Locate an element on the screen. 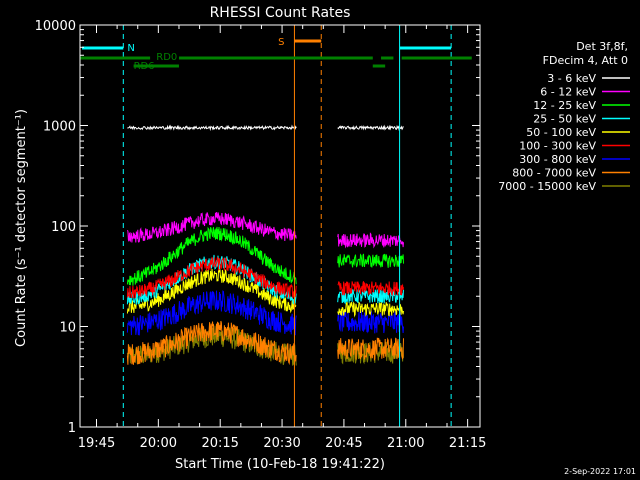 The image size is (640, 480). legend-entry-label: 800 - 7000 keV is located at coordinates (554, 173).